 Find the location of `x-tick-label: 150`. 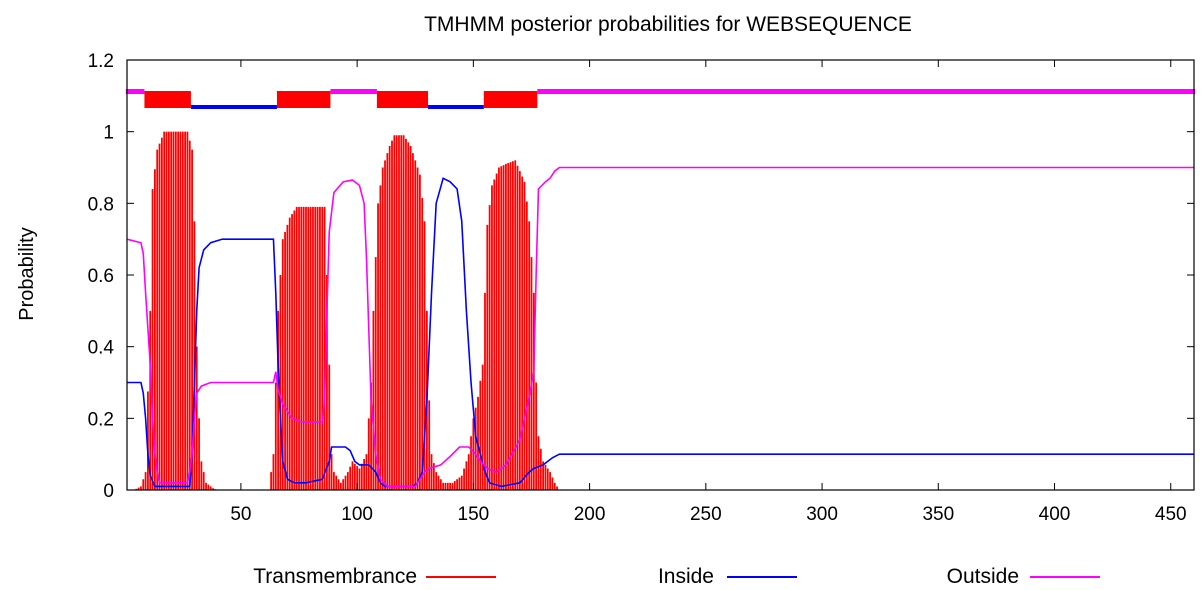

x-tick-label: 150 is located at coordinates (474, 514).